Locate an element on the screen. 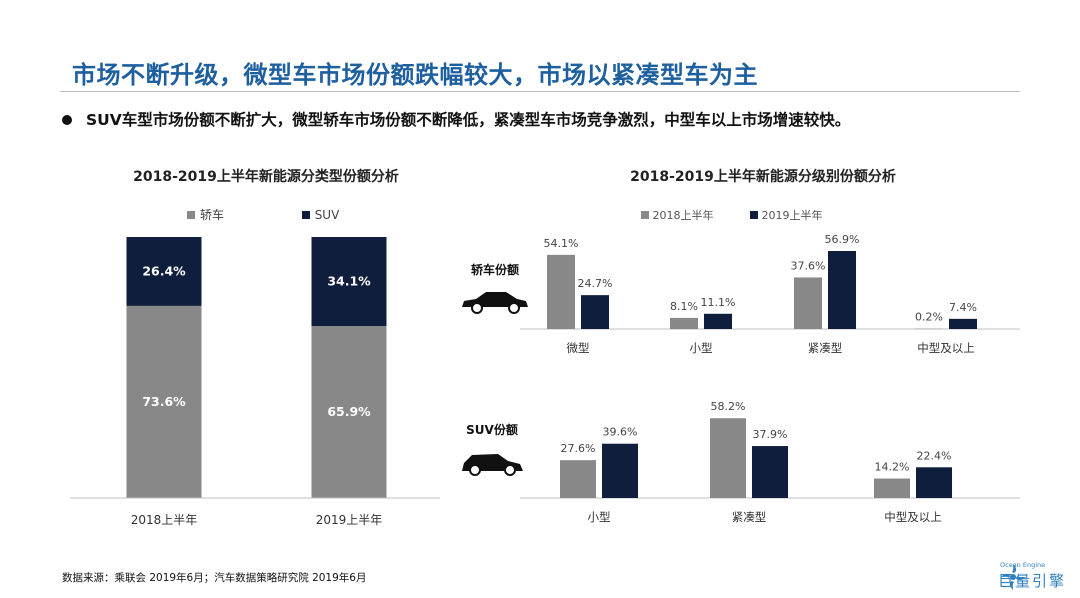 The height and width of the screenshot is (598, 1080). sedan-label-2019-1: 24.7% is located at coordinates (595, 283).